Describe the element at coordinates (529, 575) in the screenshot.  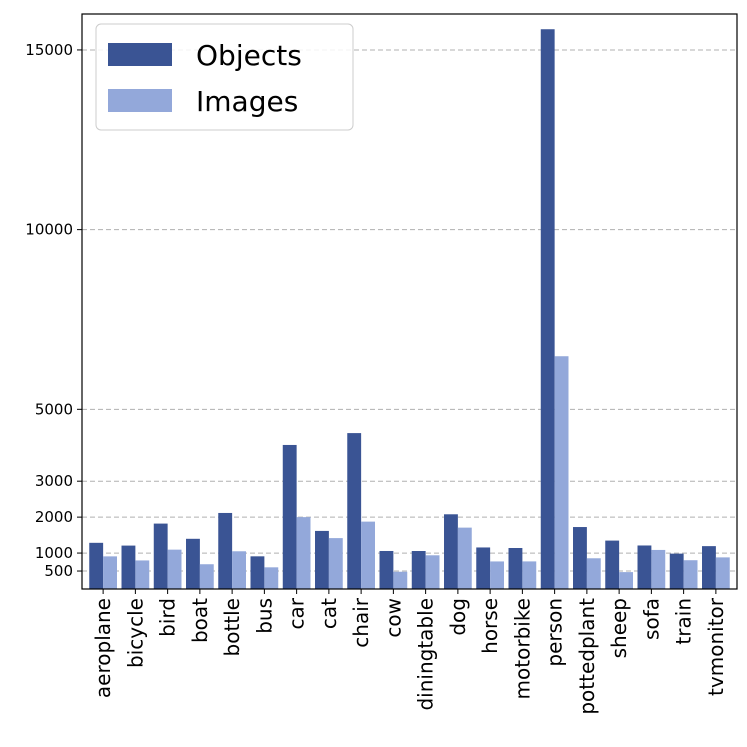
I see `bar-images-motorbike` at that location.